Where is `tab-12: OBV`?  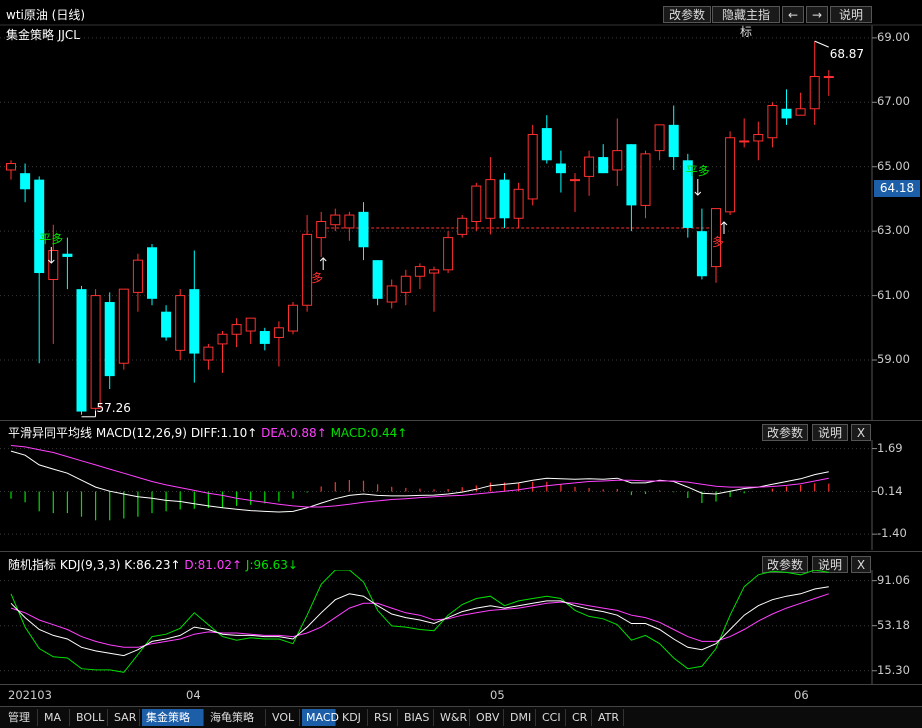 tab-12: OBV is located at coordinates (488, 717).